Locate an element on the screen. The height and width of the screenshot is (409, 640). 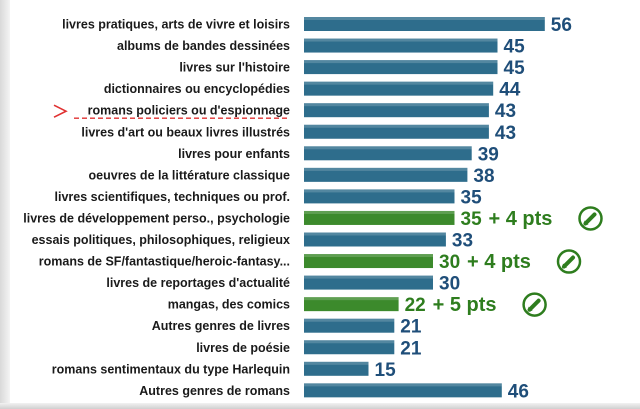
value-label: 44 is located at coordinates (510, 90).